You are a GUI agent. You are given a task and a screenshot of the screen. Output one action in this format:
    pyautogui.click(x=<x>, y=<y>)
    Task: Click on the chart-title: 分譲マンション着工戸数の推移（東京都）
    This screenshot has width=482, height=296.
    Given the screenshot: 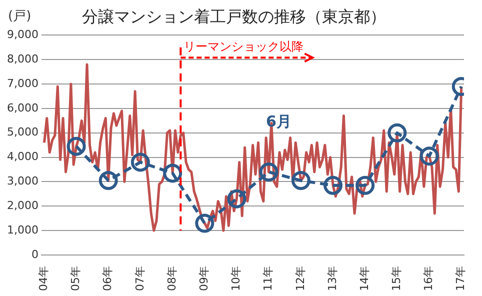 What is the action you would take?
    pyautogui.click(x=234, y=16)
    